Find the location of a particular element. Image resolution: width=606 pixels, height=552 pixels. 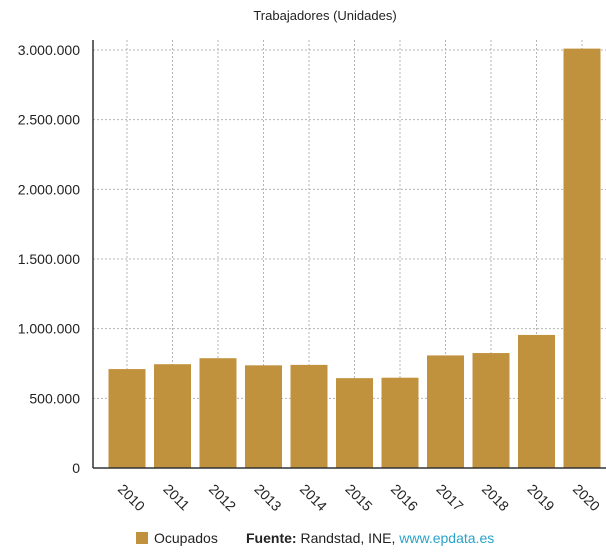

x-tick-label: 2019 is located at coordinates (540, 497).